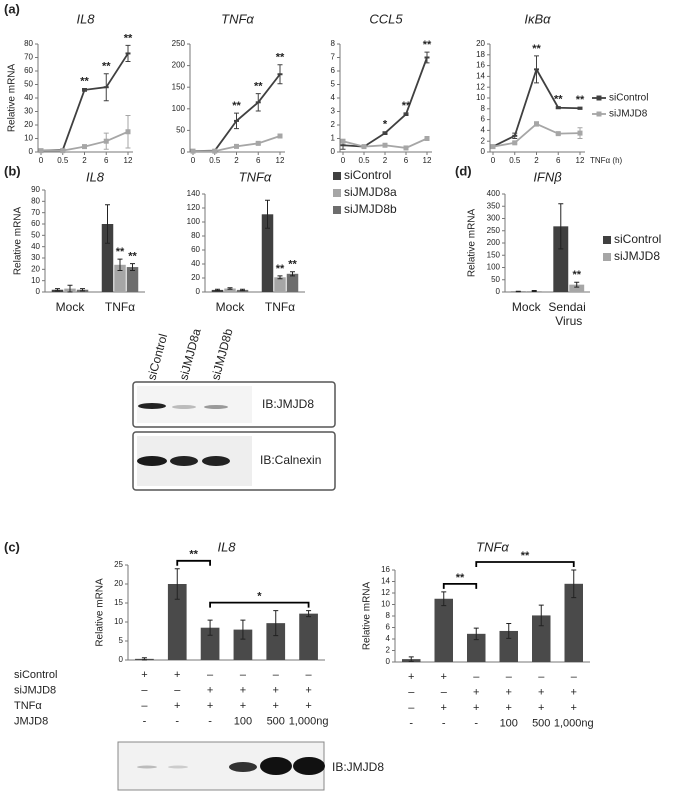 Image resolution: width=700 pixels, height=794 pixels. I want to click on y-tick-label: 2, so click(333, 124).